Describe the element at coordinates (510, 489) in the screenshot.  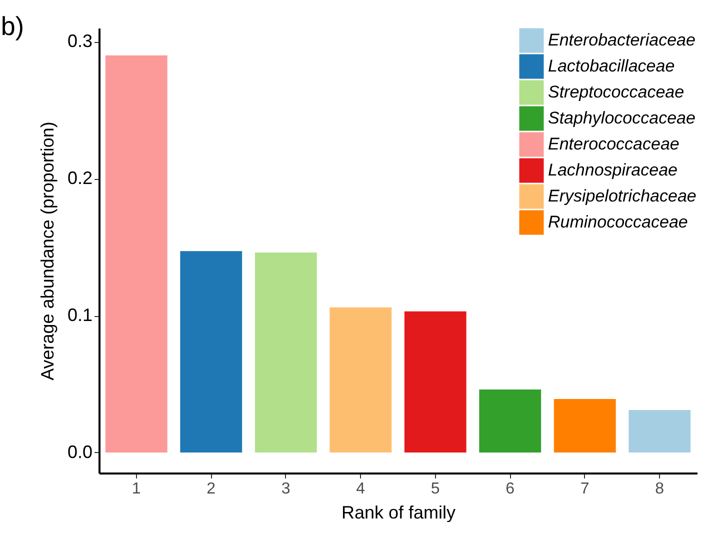
I see `x-tick-label: 6` at that location.